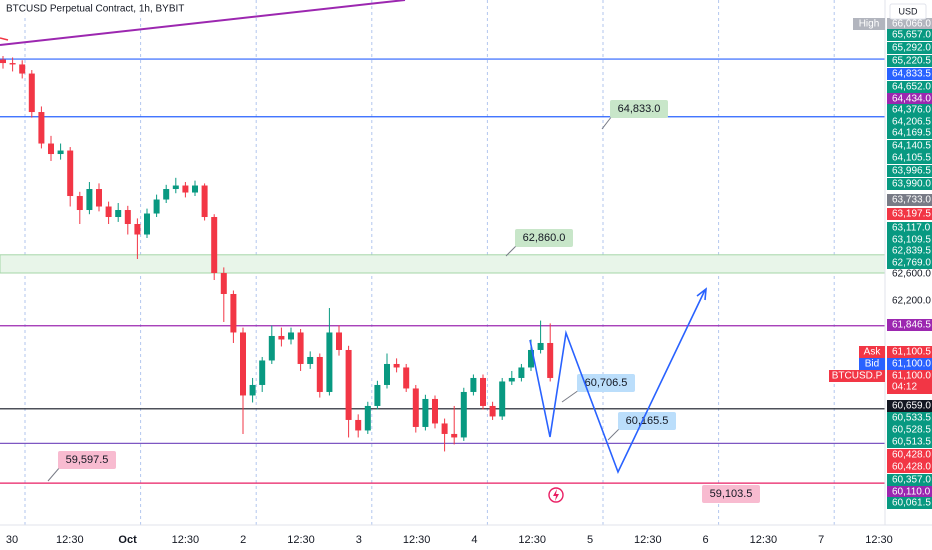 The height and width of the screenshot is (550, 932). What do you see at coordinates (911, 418) in the screenshot?
I see `price-tag-label: 60,533.5` at bounding box center [911, 418].